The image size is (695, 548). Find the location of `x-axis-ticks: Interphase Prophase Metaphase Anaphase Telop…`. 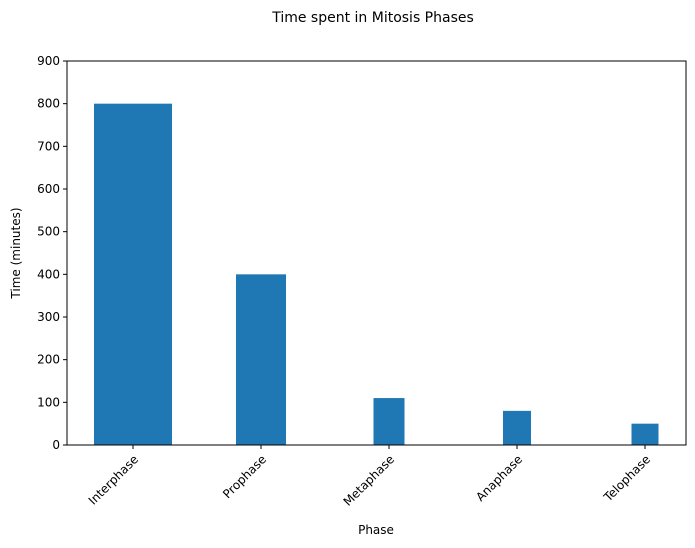

x-axis-ticks: Interphase Prophase Metaphase Anaphase Telop… is located at coordinates (369, 477).